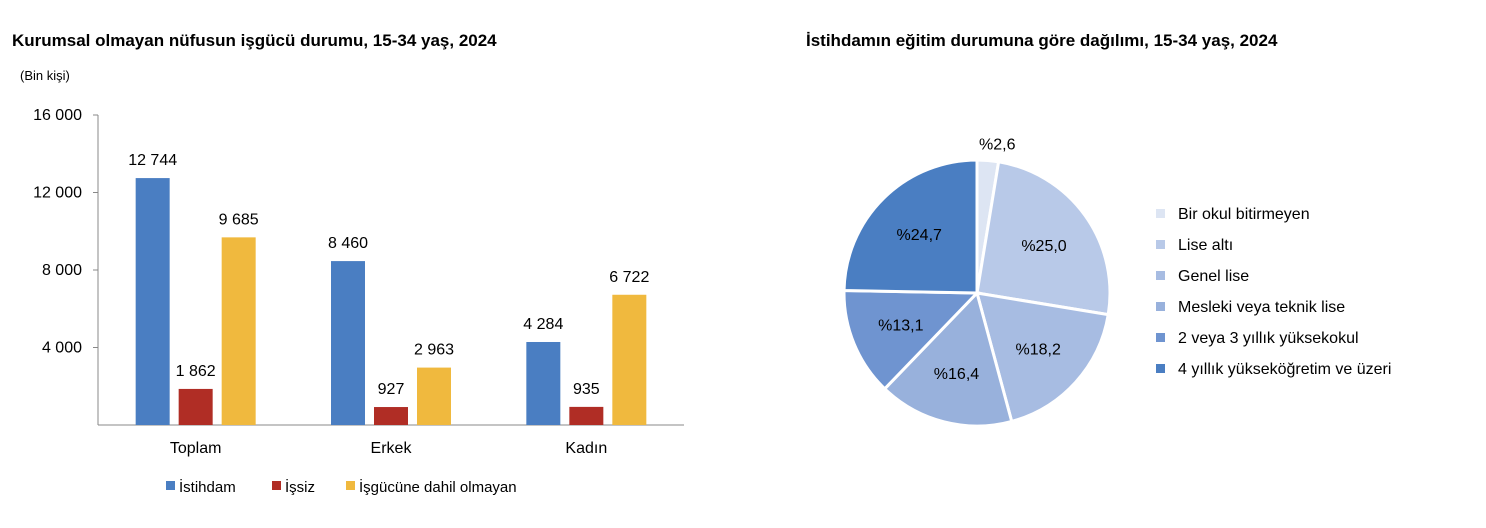 This screenshot has width=1486, height=528. What do you see at coordinates (434, 350) in the screenshot?
I see `bar-value-label: 2 963` at bounding box center [434, 350].